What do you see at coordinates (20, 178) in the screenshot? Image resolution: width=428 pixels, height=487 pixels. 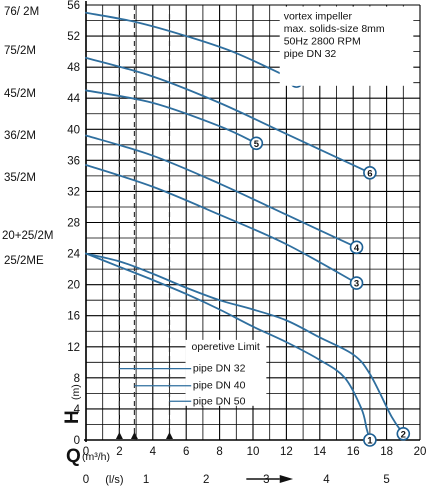 I see `model-label: 35/2M` at bounding box center [20, 178].